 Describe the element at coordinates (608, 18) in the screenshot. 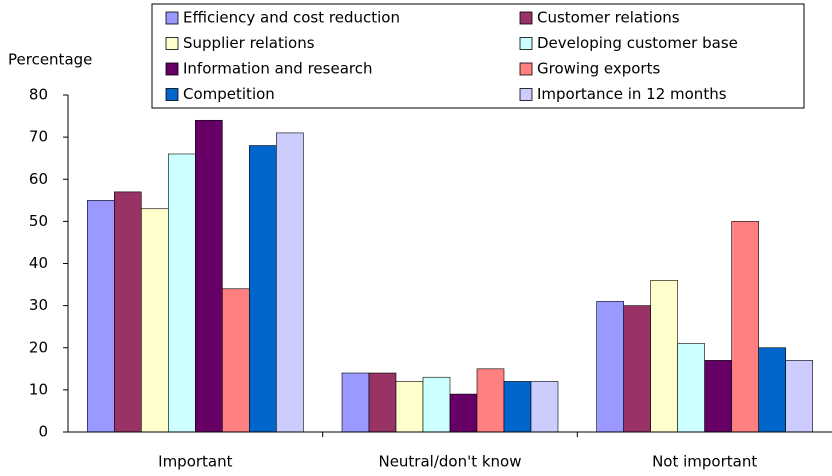

I see `legend-label: Customer relations` at that location.